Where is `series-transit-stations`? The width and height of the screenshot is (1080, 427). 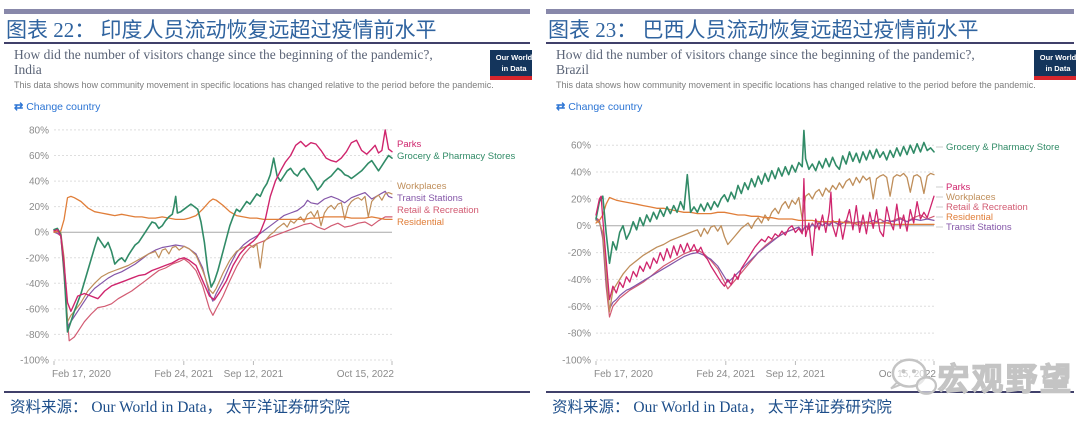
series-transit-stations is located at coordinates (223, 259).